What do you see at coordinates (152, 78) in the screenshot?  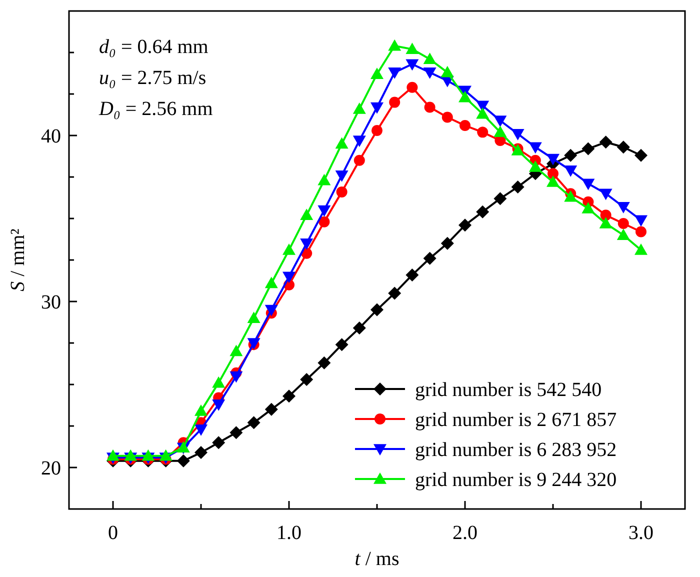 I see `annotation: u₀ = 2.75 m/s` at bounding box center [152, 78].